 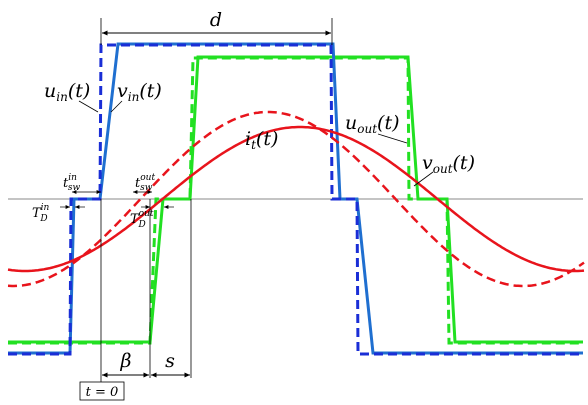 I want to click on d-label: d, so click(x=216, y=20).